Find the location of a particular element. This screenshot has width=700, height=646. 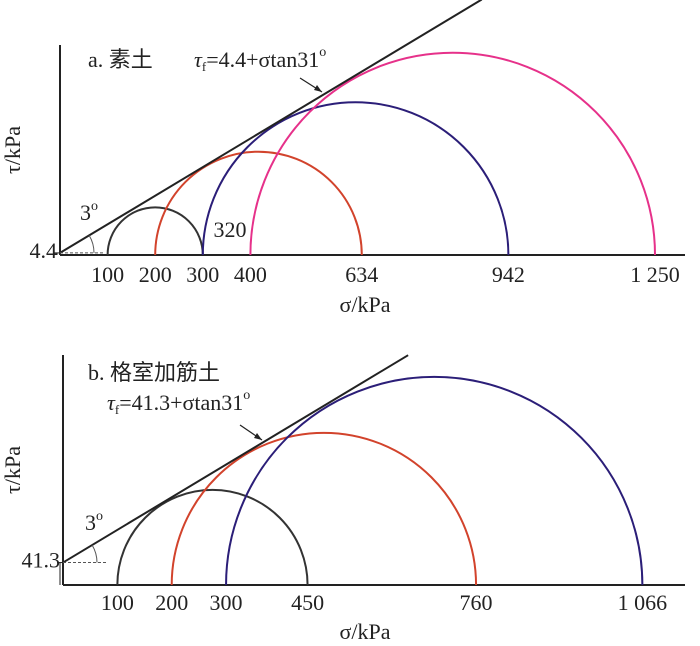

annotation: 320 is located at coordinates (230, 229).